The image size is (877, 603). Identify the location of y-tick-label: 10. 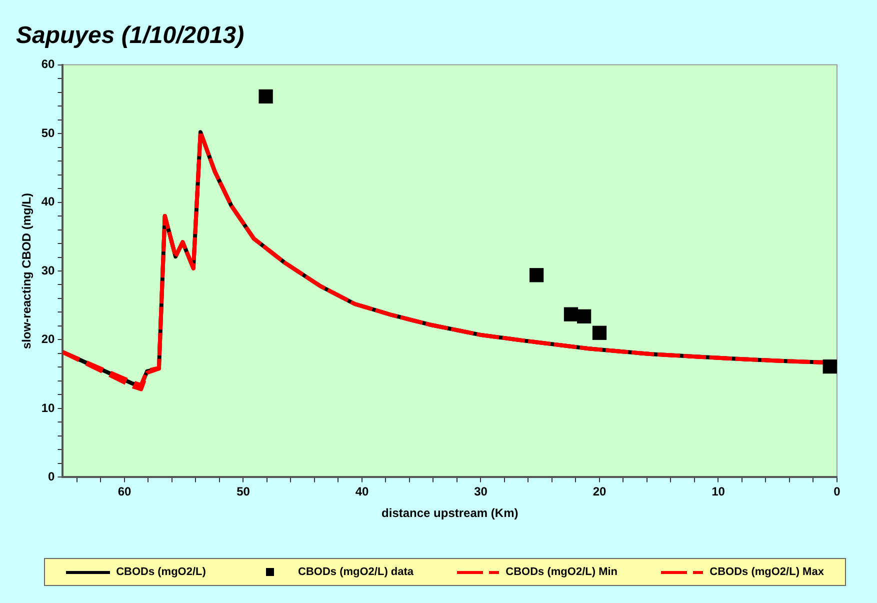
(48, 407).